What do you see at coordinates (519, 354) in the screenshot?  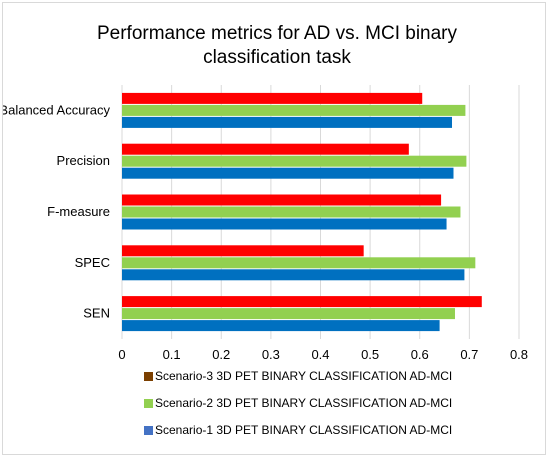 I see `x-tick-label: 0.8` at bounding box center [519, 354].